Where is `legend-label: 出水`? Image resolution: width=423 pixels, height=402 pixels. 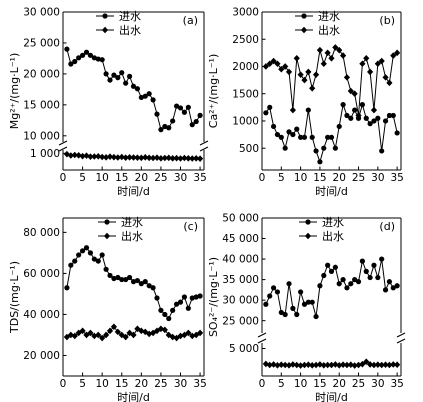 legend-label: 出水 is located at coordinates (132, 236).